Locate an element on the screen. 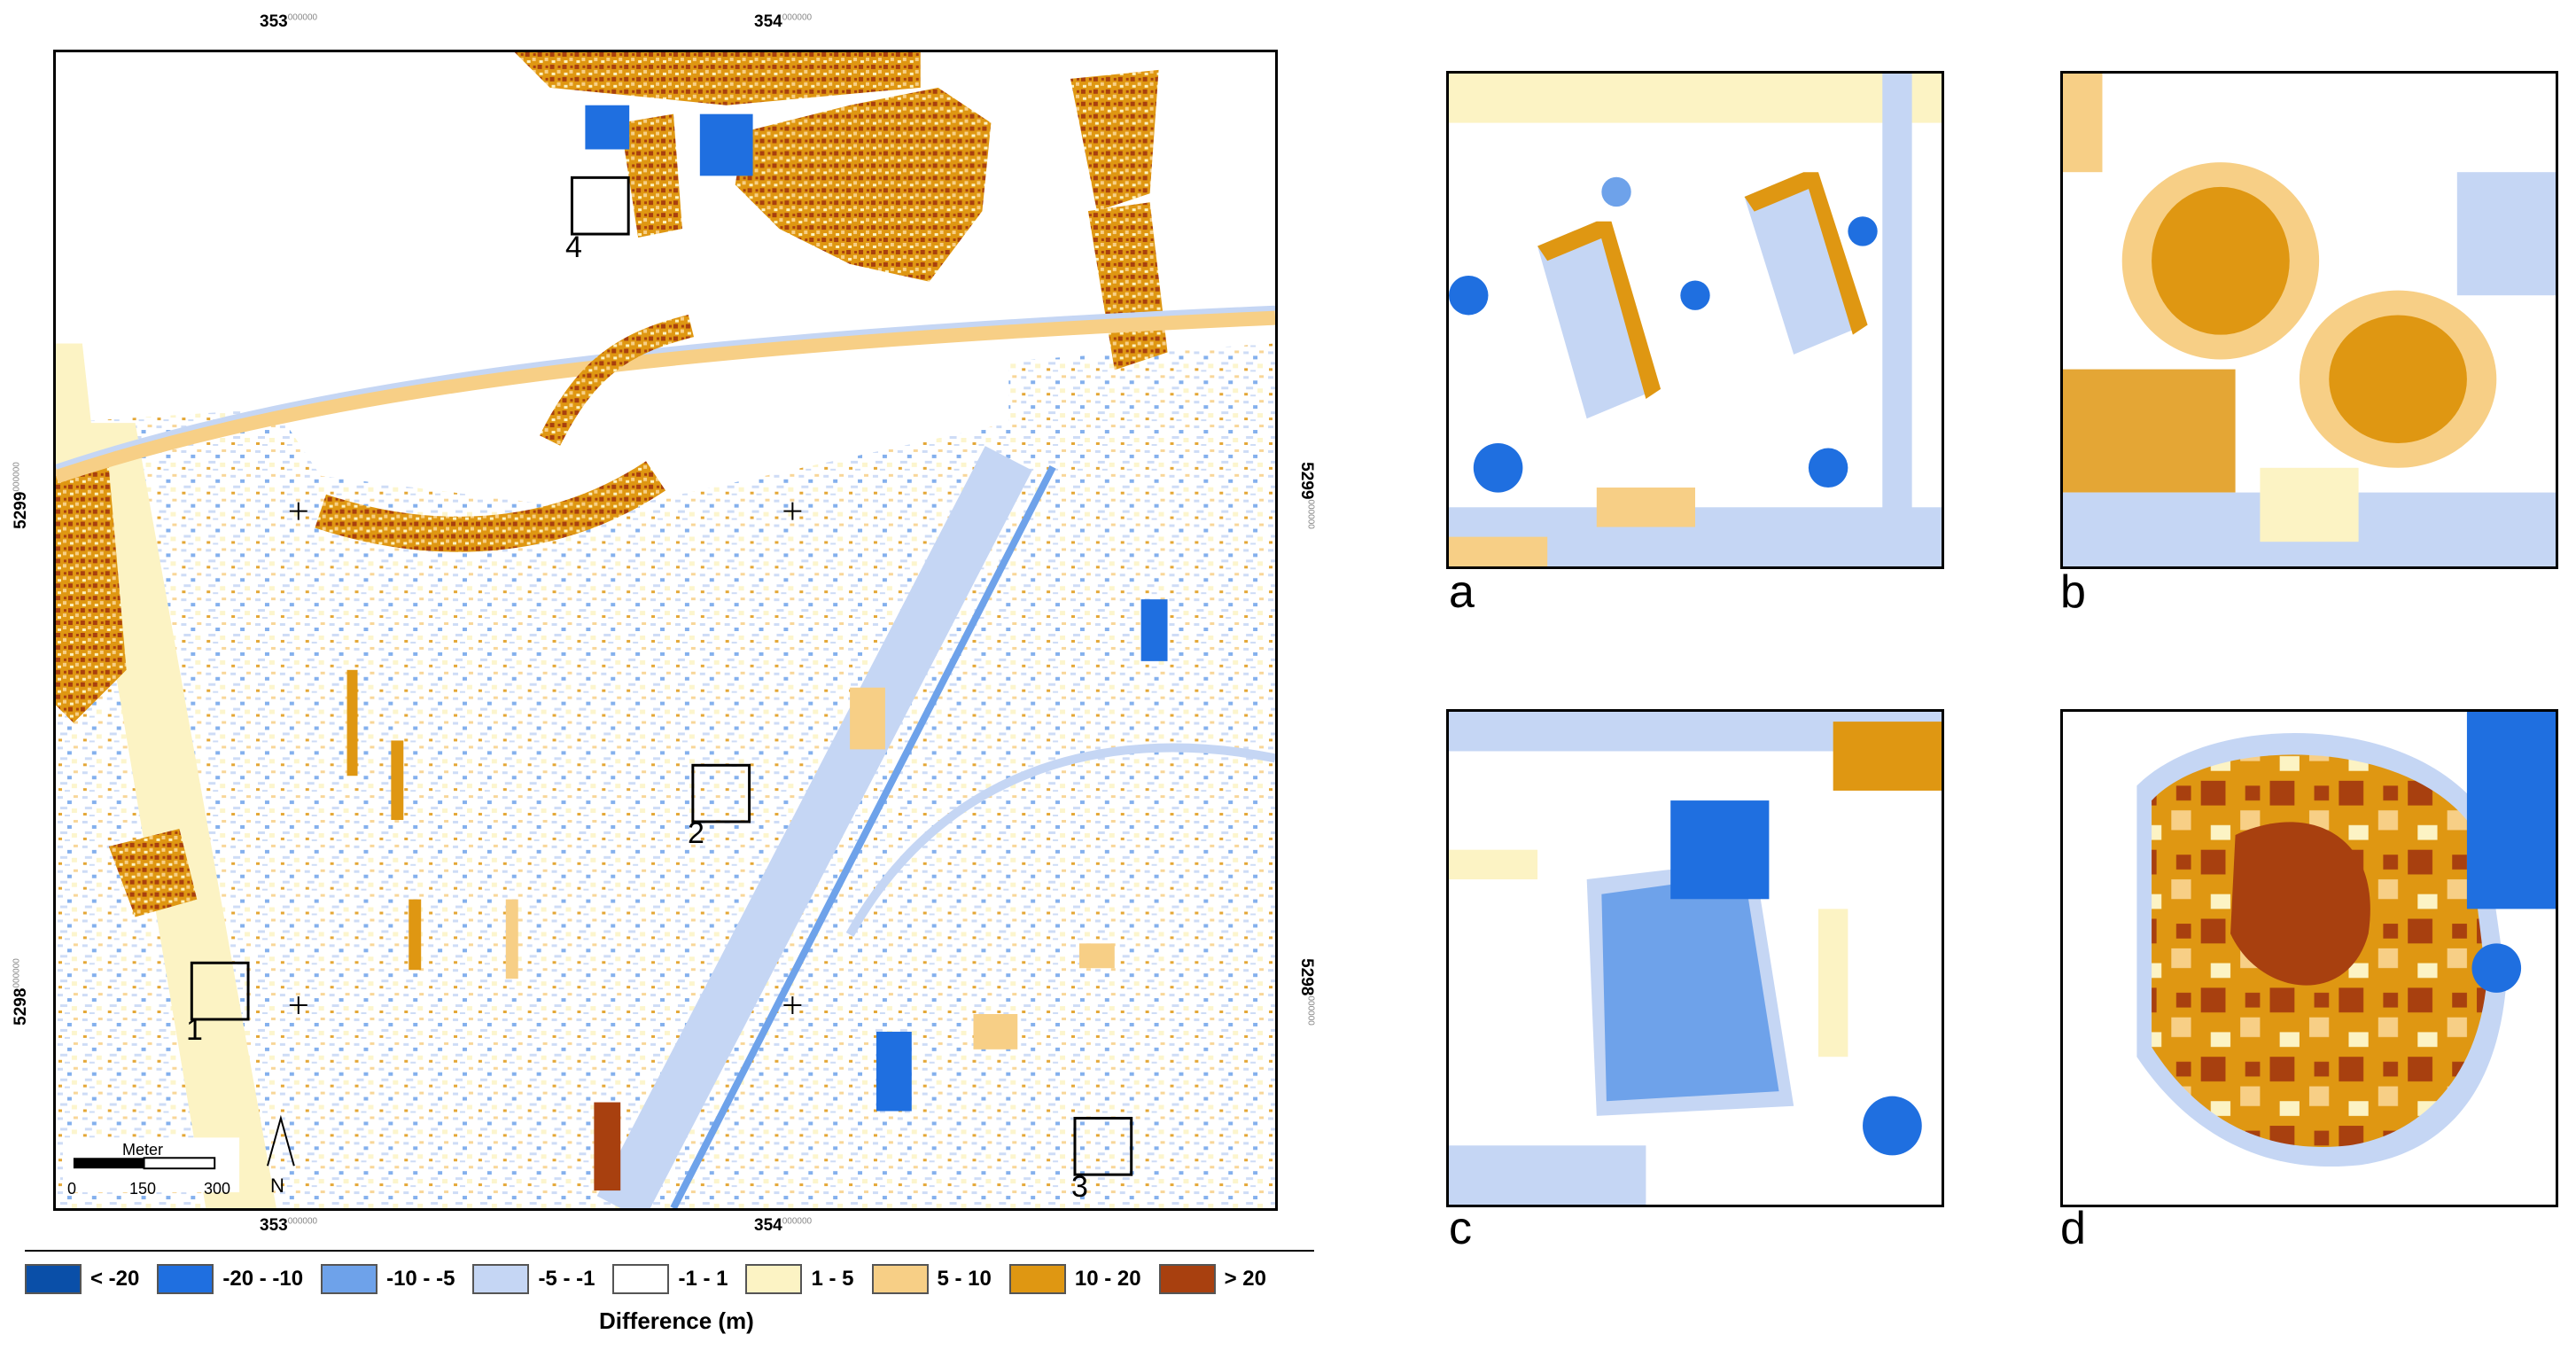 The height and width of the screenshot is (1350, 2576). inset-c-raster is located at coordinates (1695, 958).